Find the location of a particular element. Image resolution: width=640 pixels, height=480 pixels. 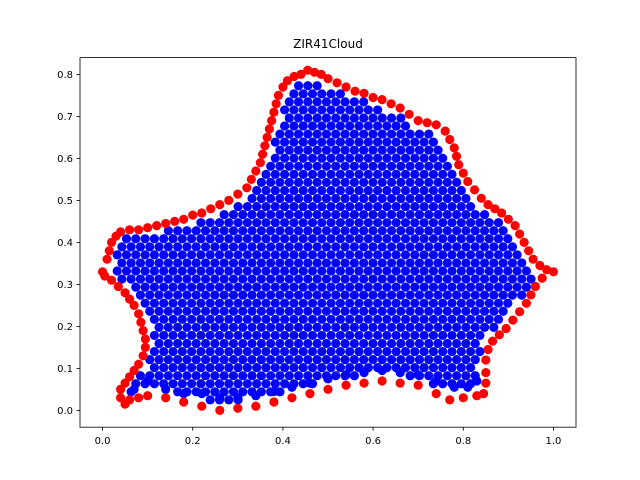

y-tick-label: 0.6 is located at coordinates (65, 159).